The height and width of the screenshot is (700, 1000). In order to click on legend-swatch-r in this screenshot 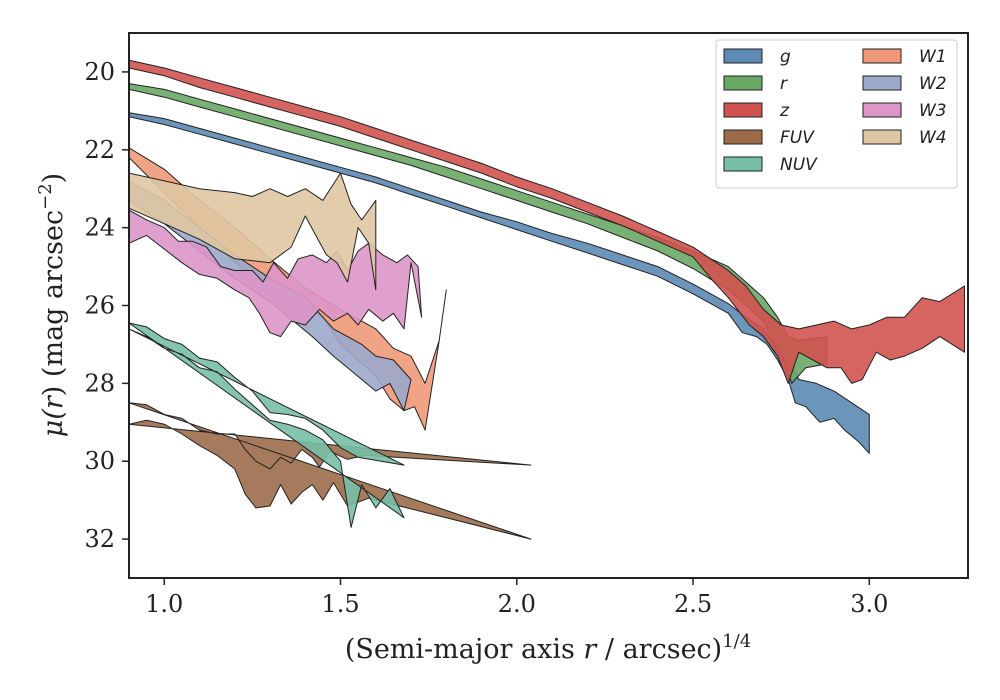, I will do `click(743, 83)`.